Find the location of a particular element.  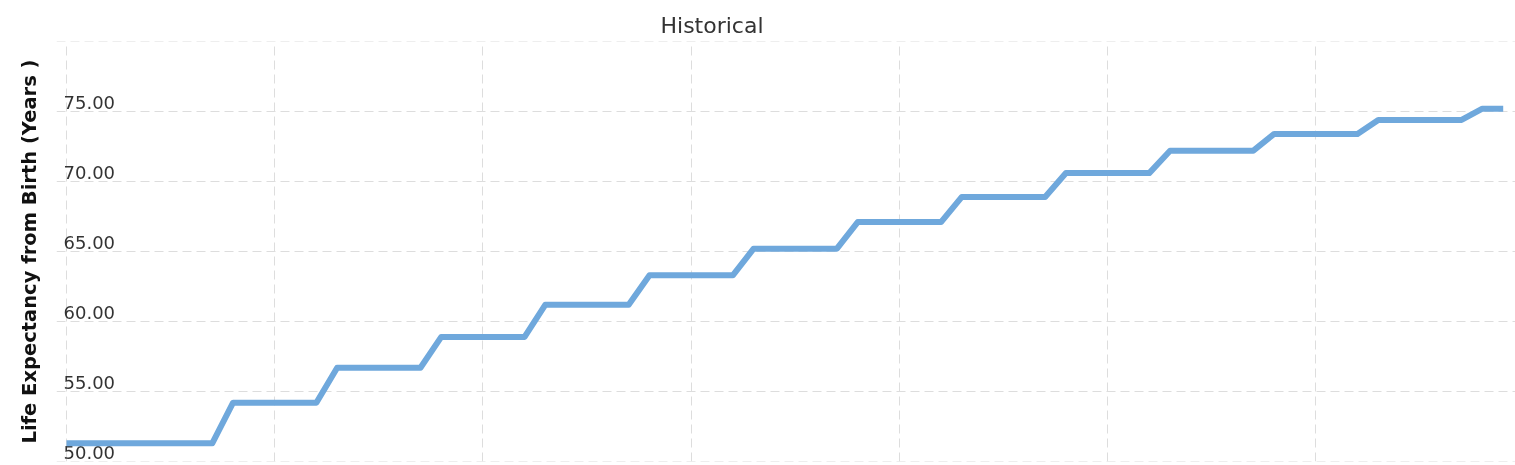

y-tick-label: 55.00 is located at coordinates (89, 382).